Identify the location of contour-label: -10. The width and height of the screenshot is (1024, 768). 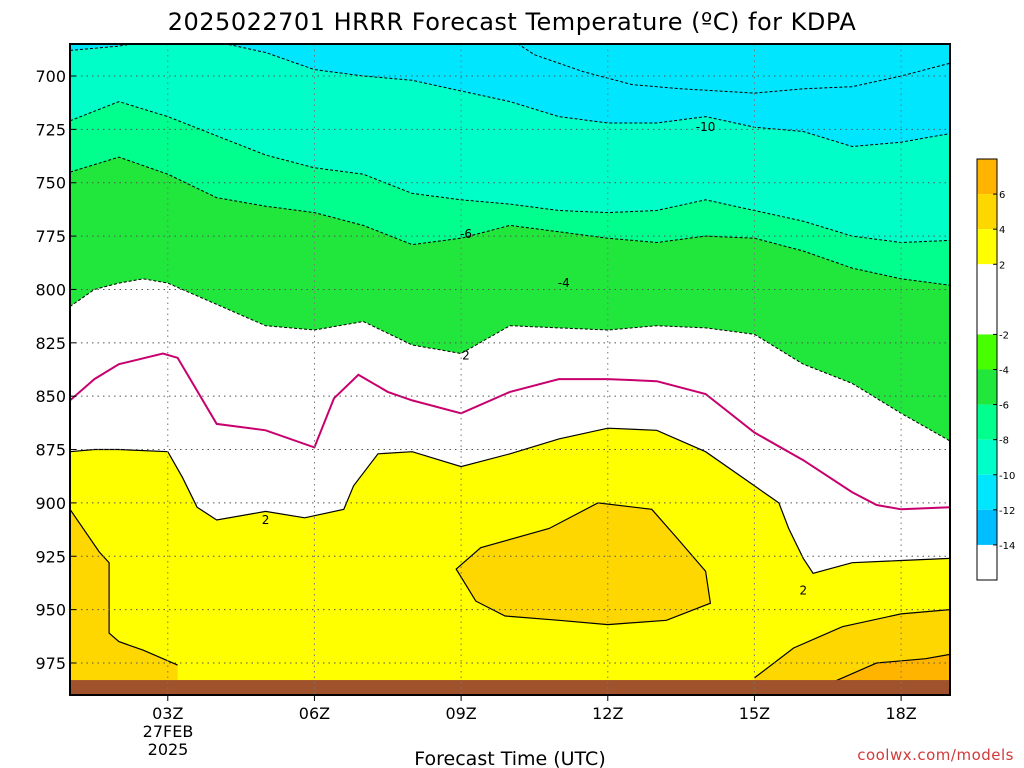
(706, 127).